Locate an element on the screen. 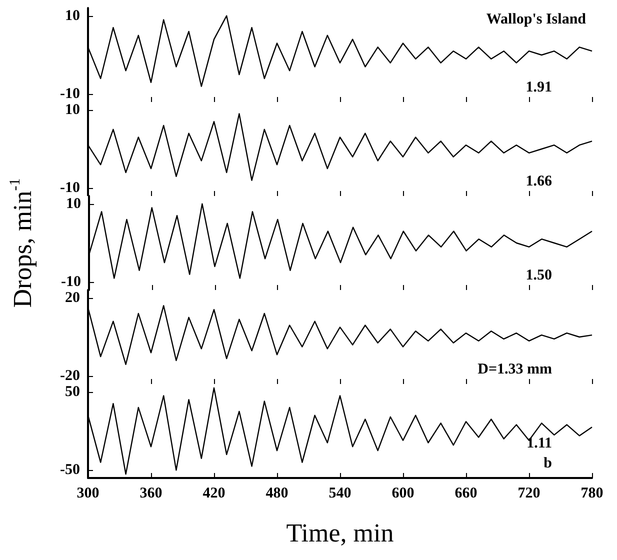  x-tick-label: 420 is located at coordinates (214, 494).